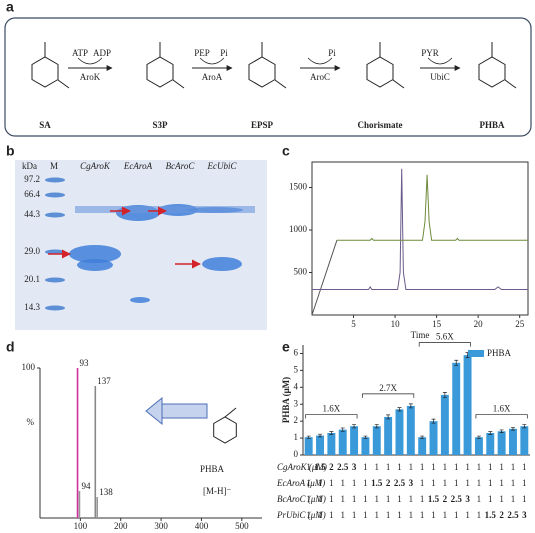 The image size is (535, 533). I want to click on cofactor-in: ATP, so click(80, 53).